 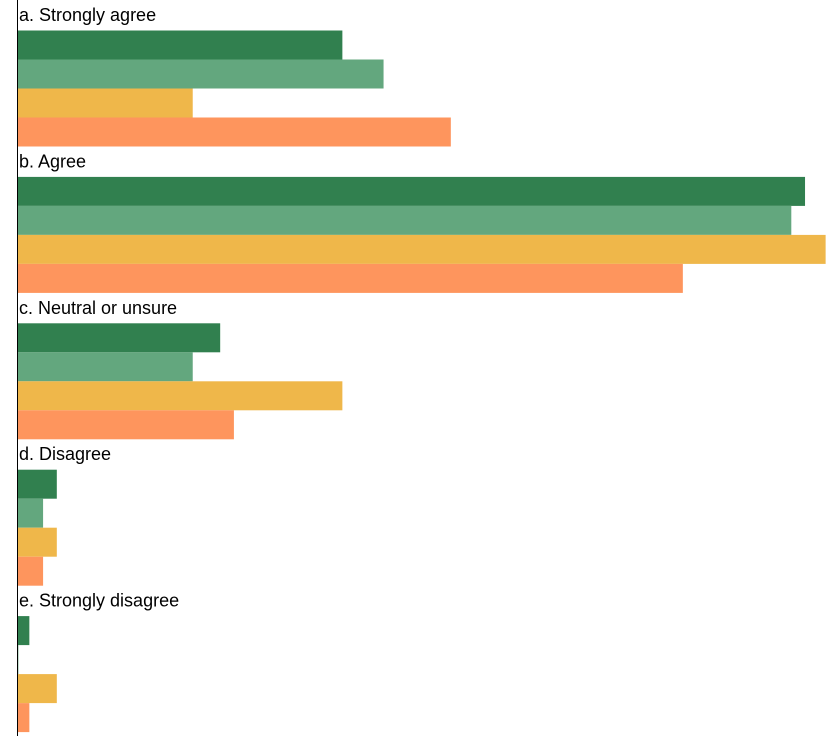 I want to click on category-label-c-neutral-or-unsure: c. Neutral or unsure, so click(x=98, y=308).